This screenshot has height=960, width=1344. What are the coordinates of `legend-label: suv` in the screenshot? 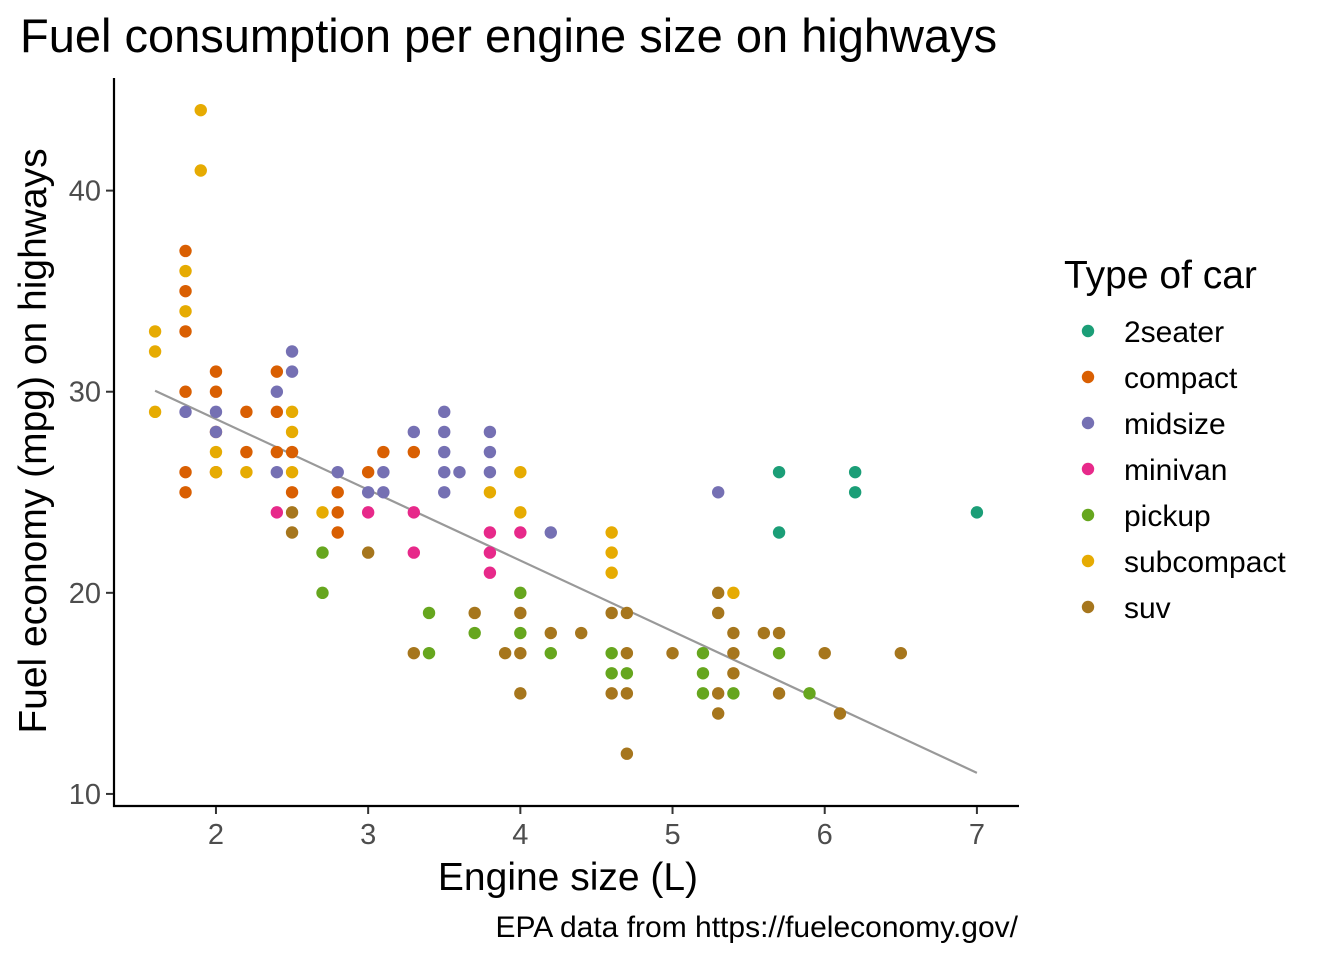 It's located at (1147, 608).